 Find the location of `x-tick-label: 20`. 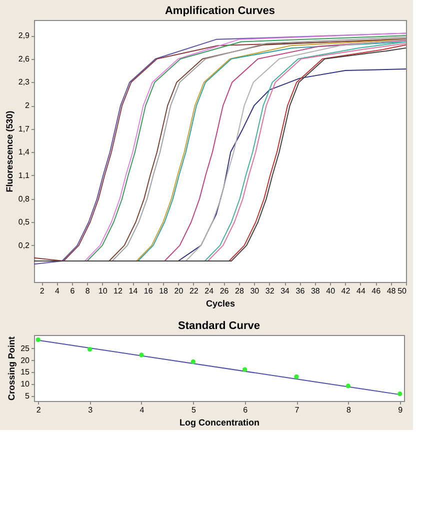

x-tick-label: 20 is located at coordinates (179, 291).